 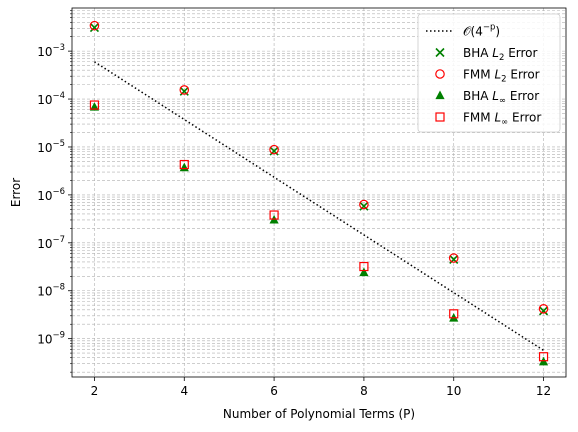 I want to click on x-axis: 2 4 6 8 10 12, so click(x=321, y=387).